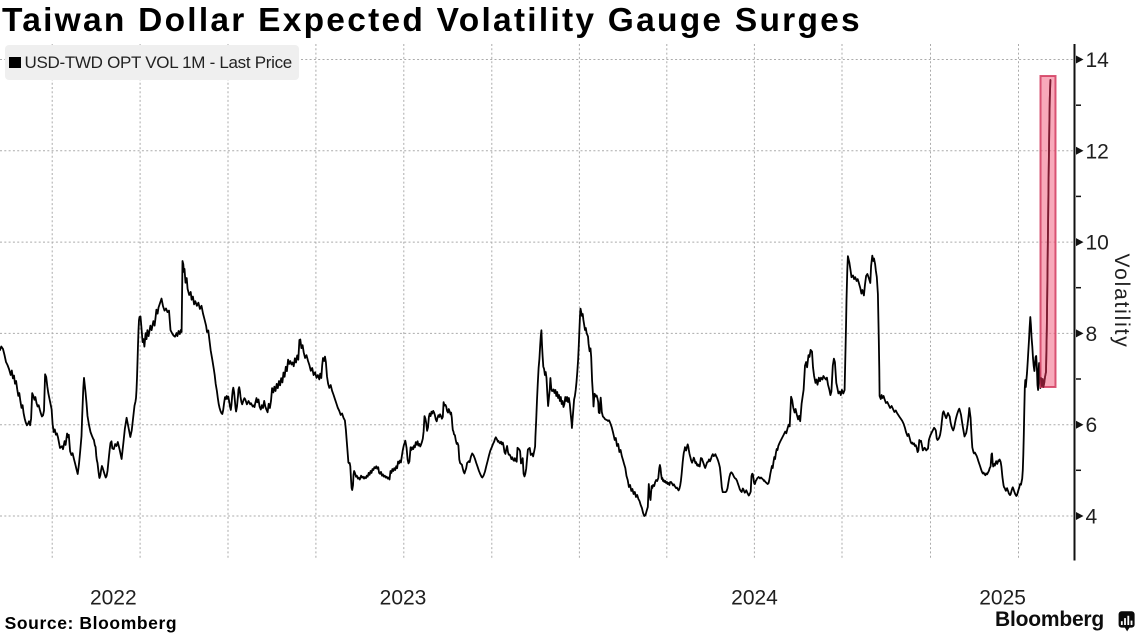 The width and height of the screenshot is (1137, 633). I want to click on svg-text: 2022, so click(113, 598).